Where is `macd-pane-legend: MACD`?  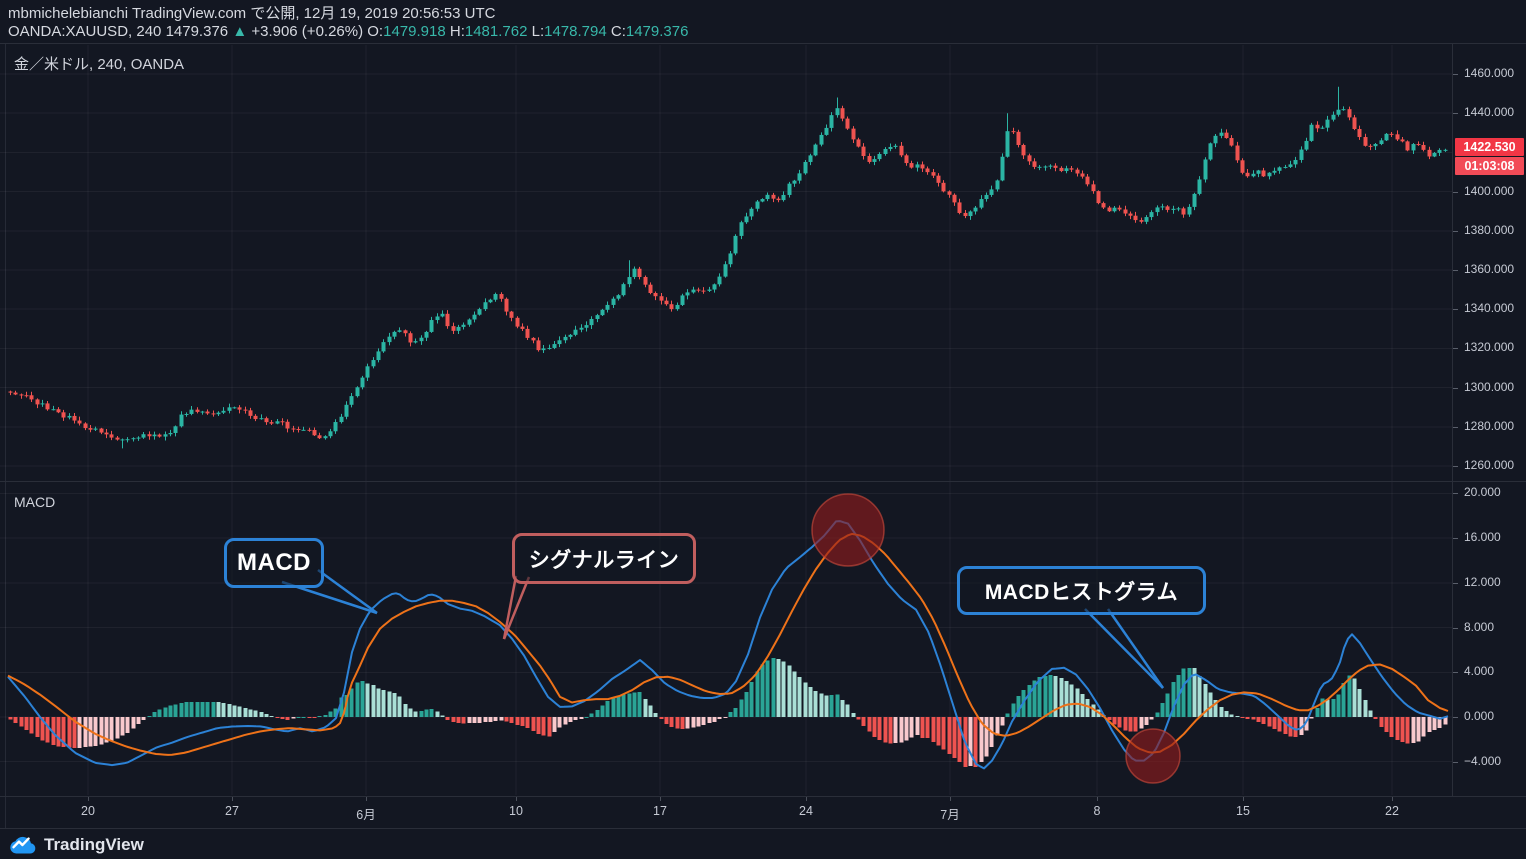
macd-pane-legend: MACD is located at coordinates (35, 502).